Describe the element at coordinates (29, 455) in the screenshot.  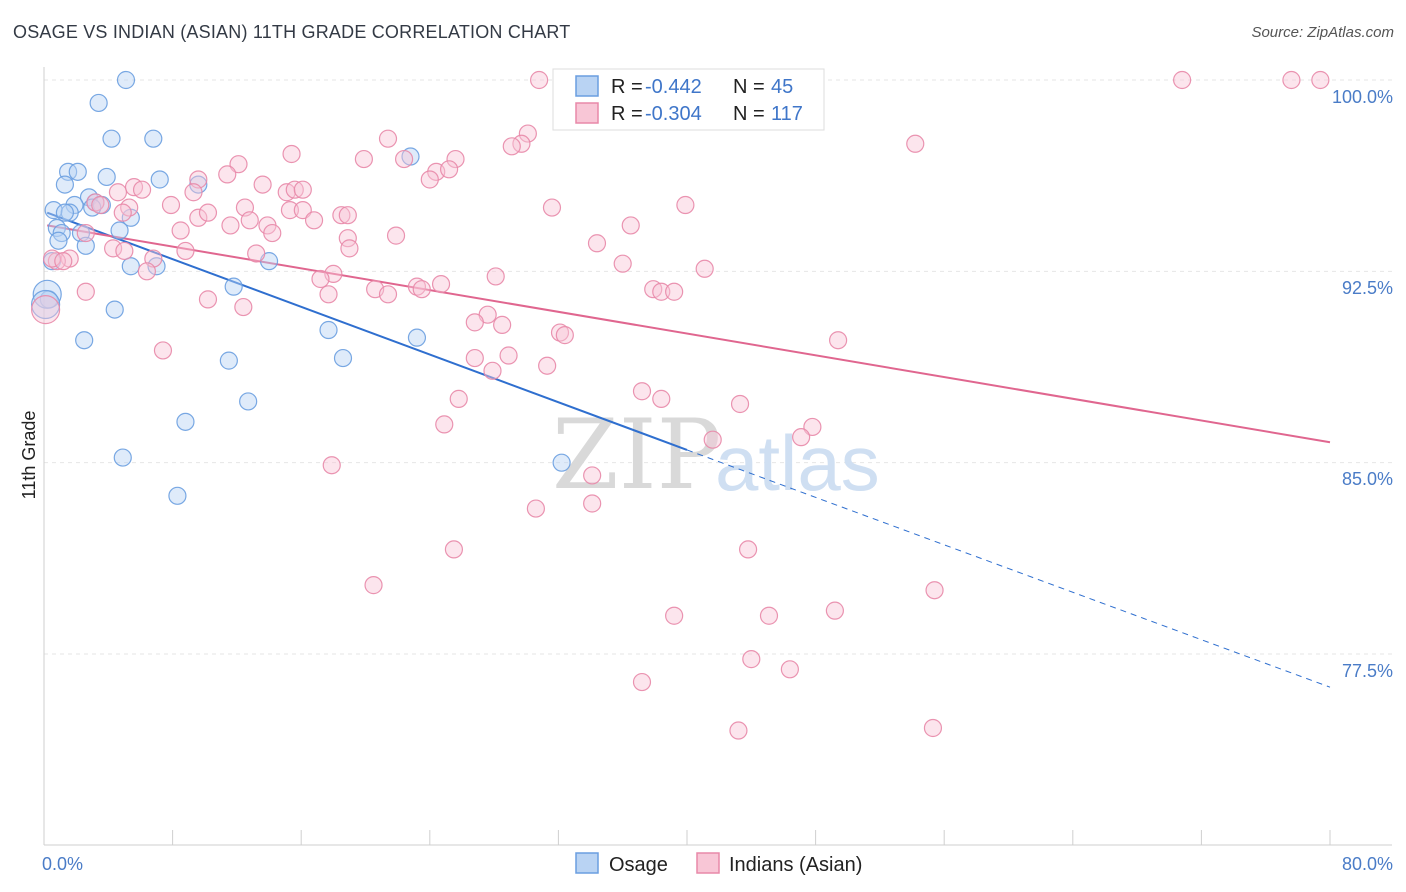
I see `y-axis-label: 11th Grade` at that location.